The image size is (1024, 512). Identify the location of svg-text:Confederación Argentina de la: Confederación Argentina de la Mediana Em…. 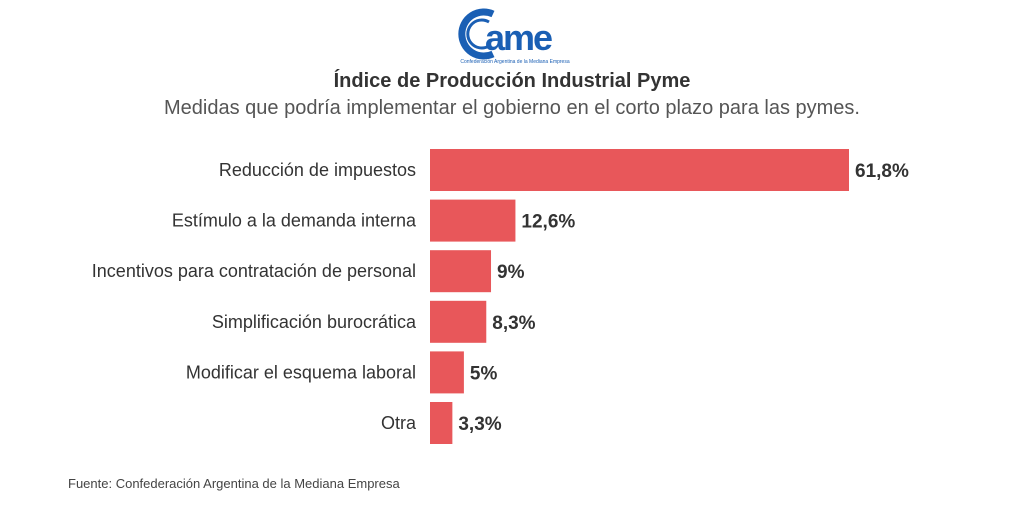
(514, 62).